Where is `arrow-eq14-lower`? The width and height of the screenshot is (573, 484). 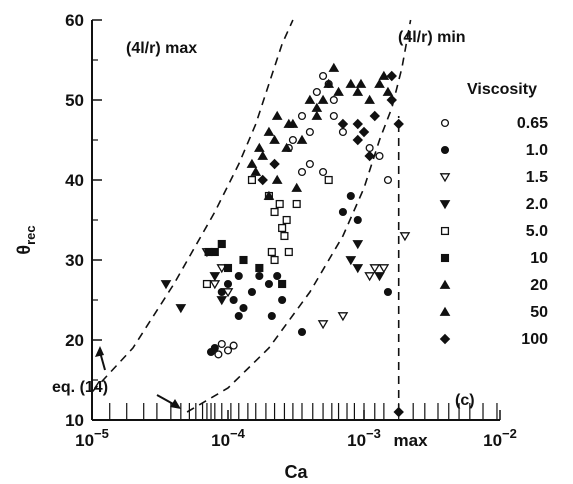 arrow-eq14-lower is located at coordinates (168, 401).